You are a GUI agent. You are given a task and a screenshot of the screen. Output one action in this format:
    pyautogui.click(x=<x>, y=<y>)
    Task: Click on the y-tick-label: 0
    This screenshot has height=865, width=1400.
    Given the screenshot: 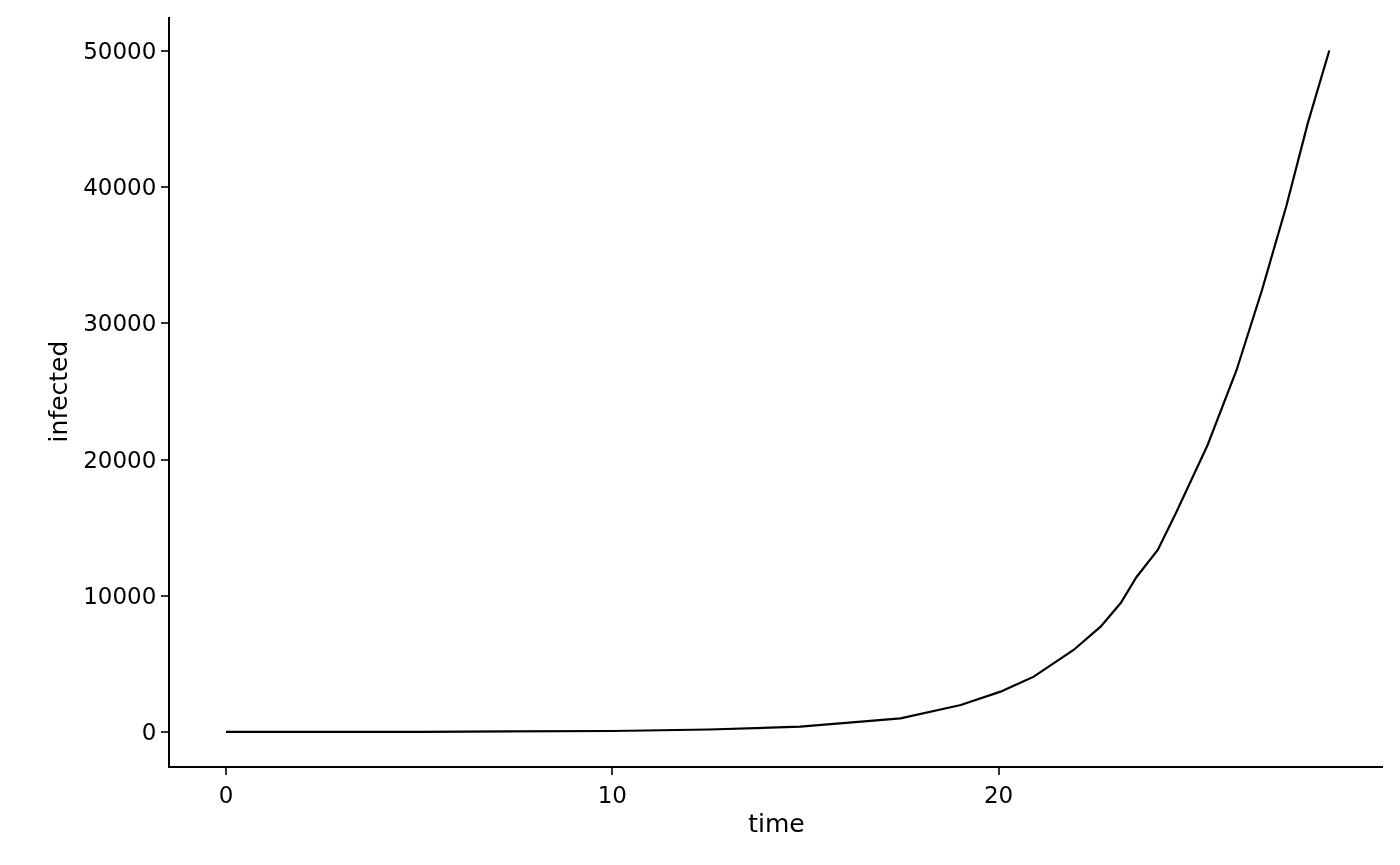 What is the action you would take?
    pyautogui.click(x=149, y=732)
    